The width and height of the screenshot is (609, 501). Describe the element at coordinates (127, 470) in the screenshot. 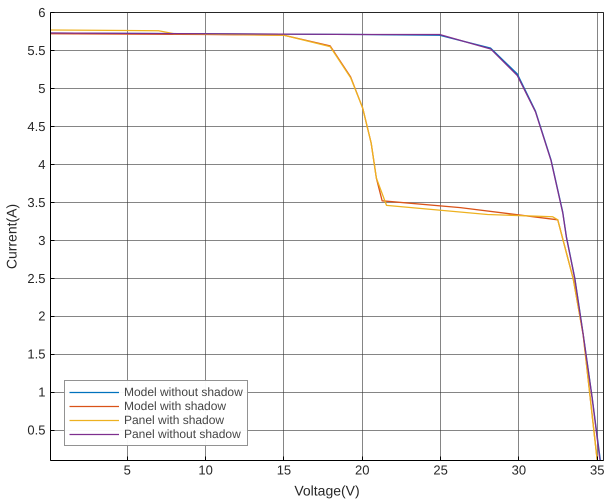

I see `x-tick-label: 5` at that location.